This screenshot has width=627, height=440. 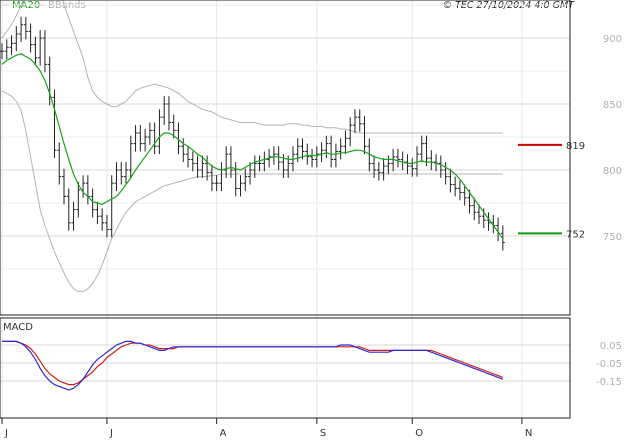 I want to click on resistance-level-label: 819, so click(x=575, y=146).